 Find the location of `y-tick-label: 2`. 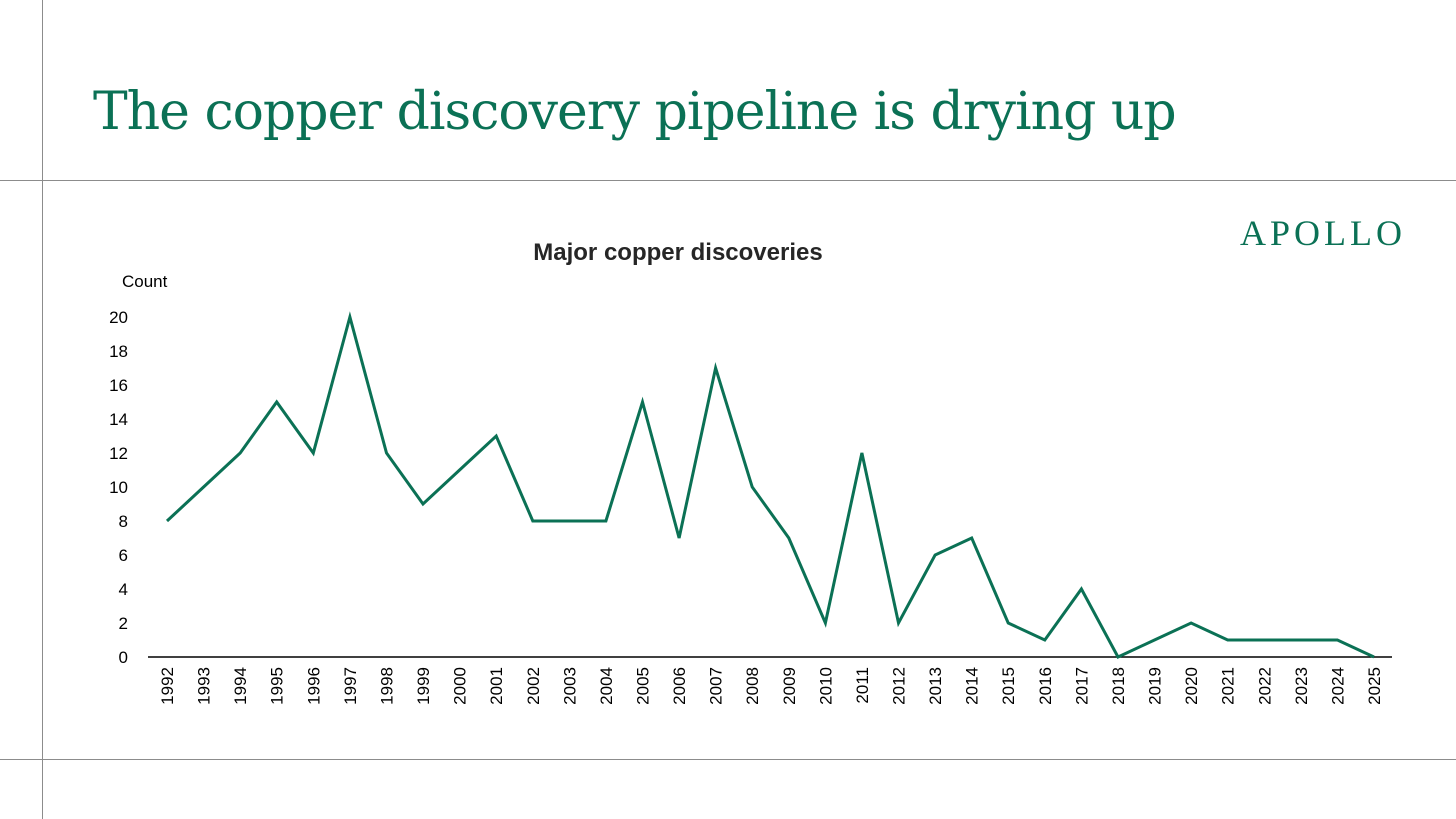

y-tick-label: 2 is located at coordinates (123, 623).